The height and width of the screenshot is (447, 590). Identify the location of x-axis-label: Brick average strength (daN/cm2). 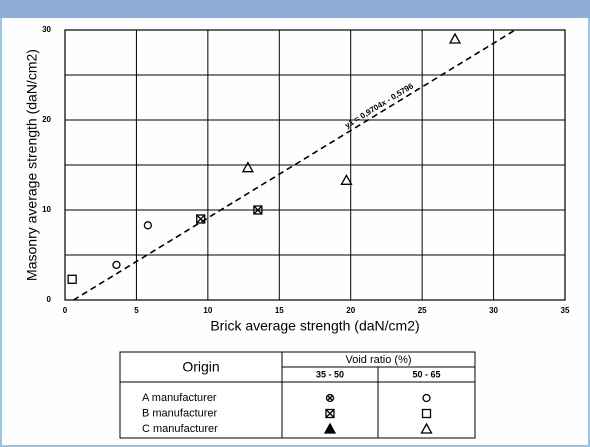
(314, 326).